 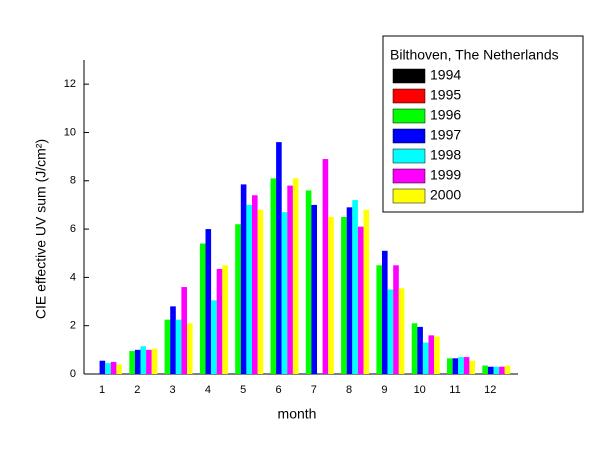 I want to click on y-tick-label: 4, so click(x=73, y=277).